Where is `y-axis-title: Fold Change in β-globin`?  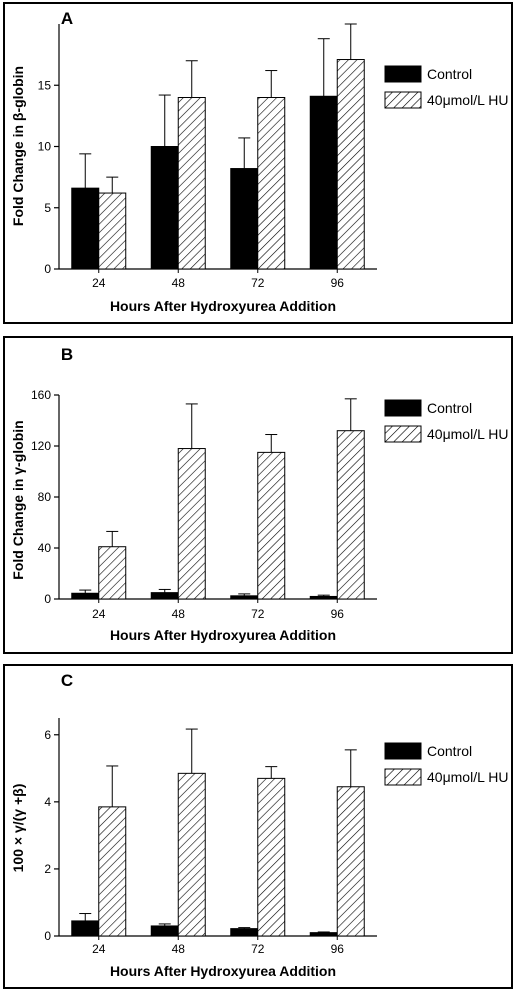
y-axis-title: Fold Change in β-globin is located at coordinates (18, 146).